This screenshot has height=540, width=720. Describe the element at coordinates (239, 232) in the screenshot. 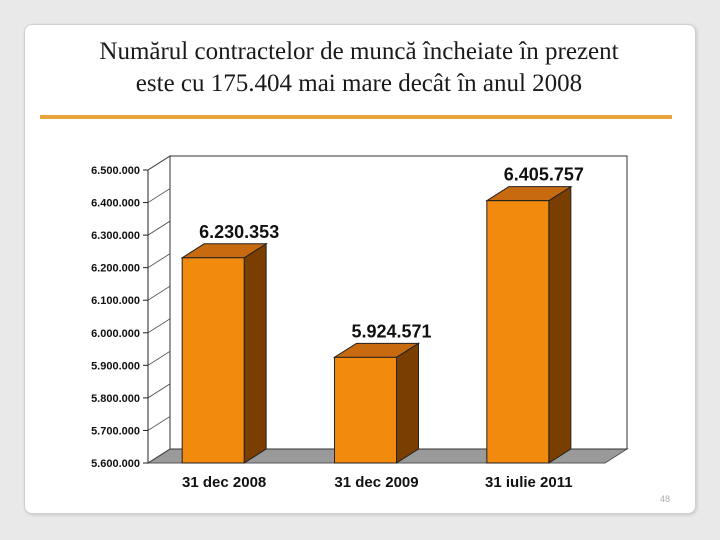

I see `data-label: 6.230.353` at that location.